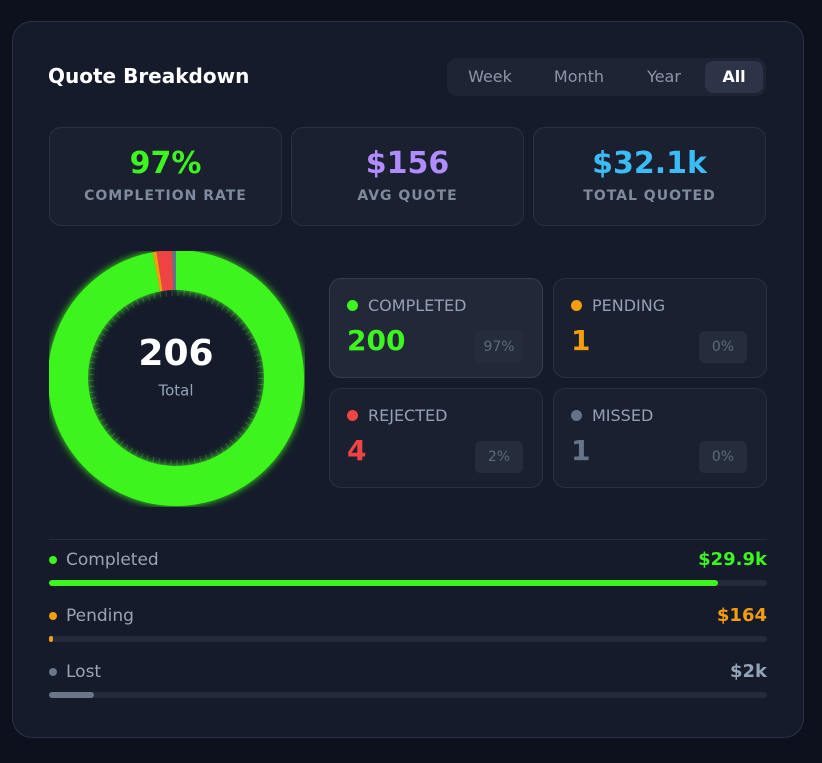  Describe the element at coordinates (664, 76) in the screenshot. I see `tab: Year` at that location.